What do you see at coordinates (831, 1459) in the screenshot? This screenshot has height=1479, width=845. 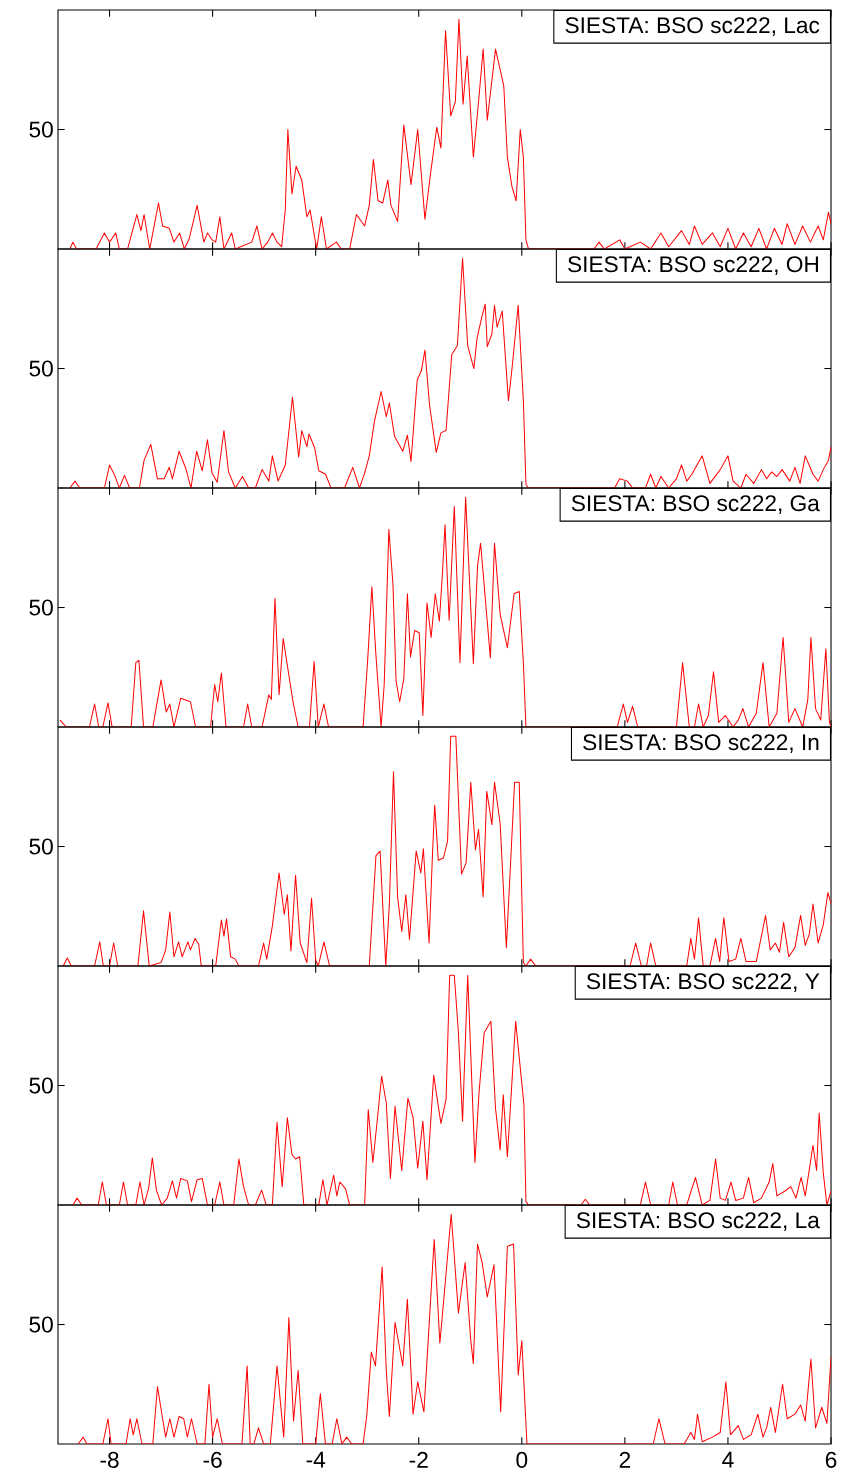 I see `x-tick-label: 6` at bounding box center [831, 1459].